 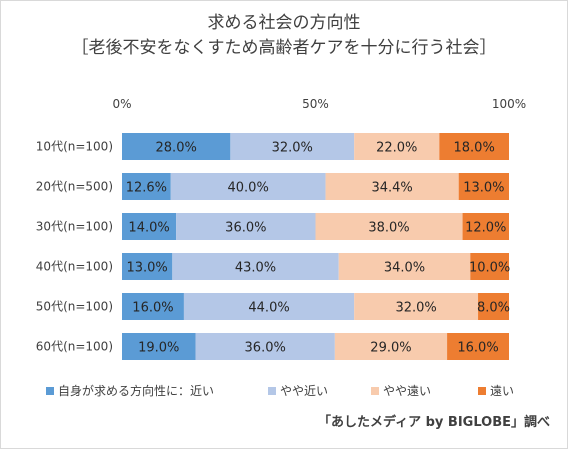 I want to click on legend-item: 自身が求める方向性に：近い, so click(x=130, y=390).